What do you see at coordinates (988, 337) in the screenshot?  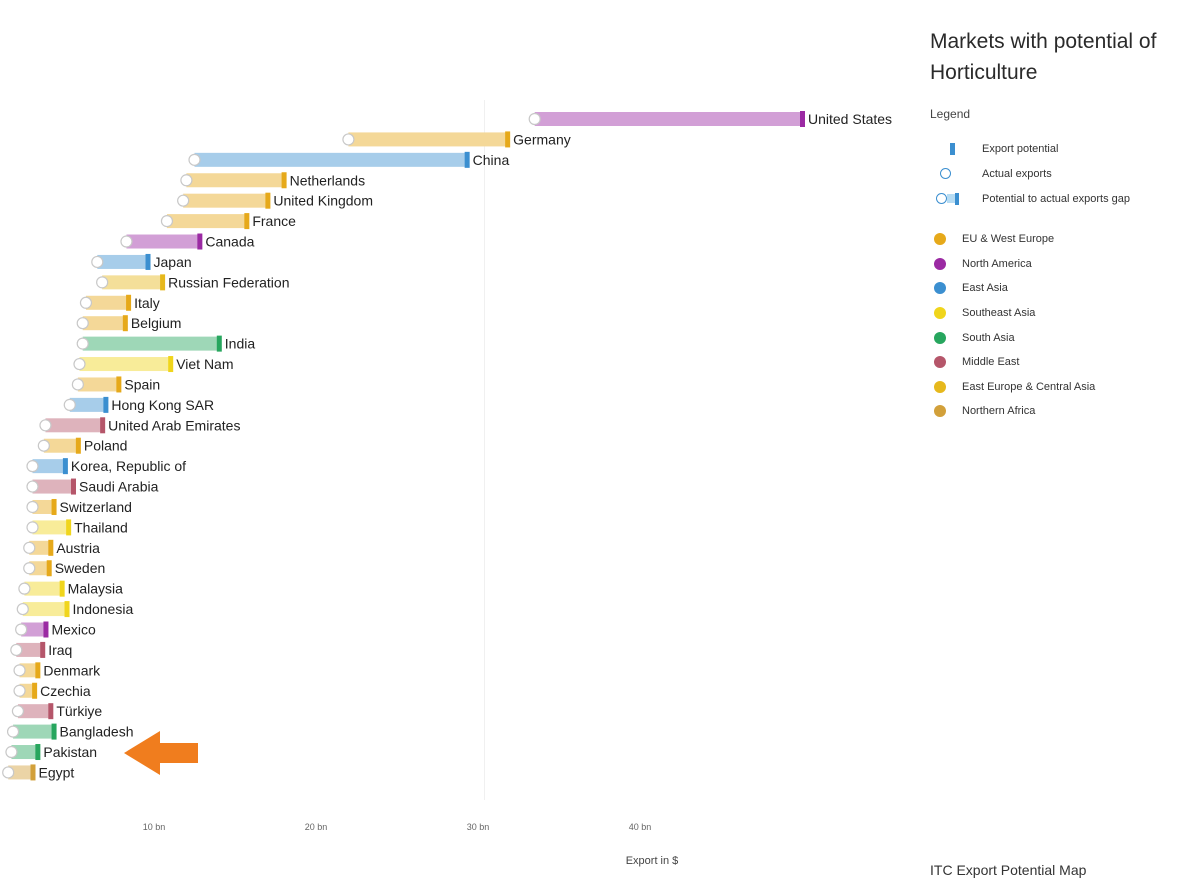 I see `region-label: South Asia` at bounding box center [988, 337].